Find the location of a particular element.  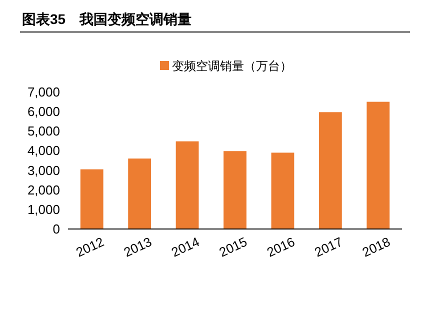

y-tick-label: 0 is located at coordinates (56, 229).